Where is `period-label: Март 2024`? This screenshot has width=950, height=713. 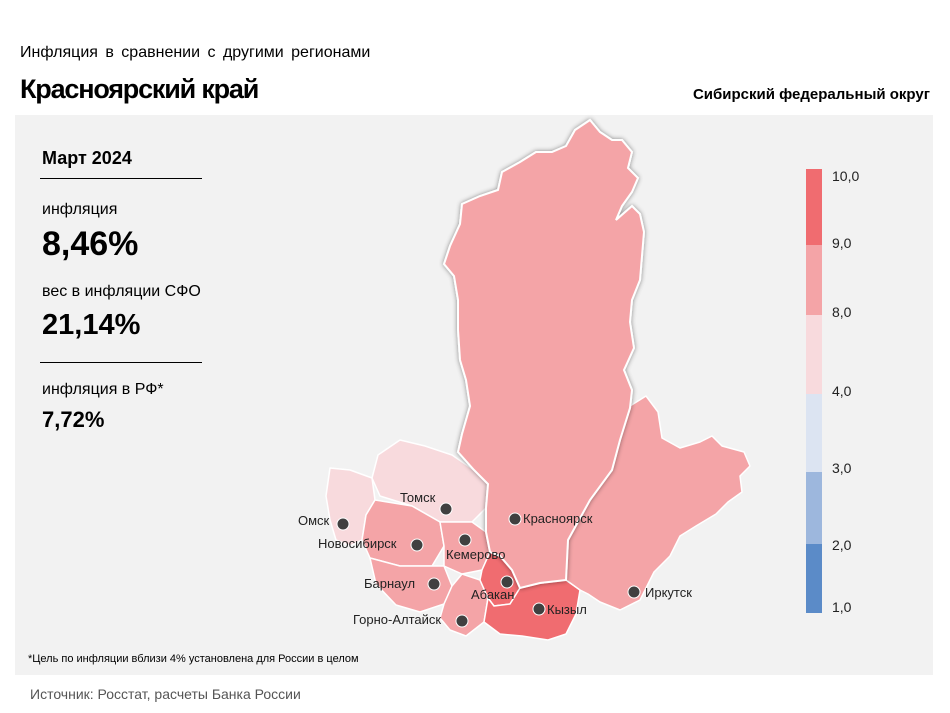 period-label: Март 2024 is located at coordinates (87, 158).